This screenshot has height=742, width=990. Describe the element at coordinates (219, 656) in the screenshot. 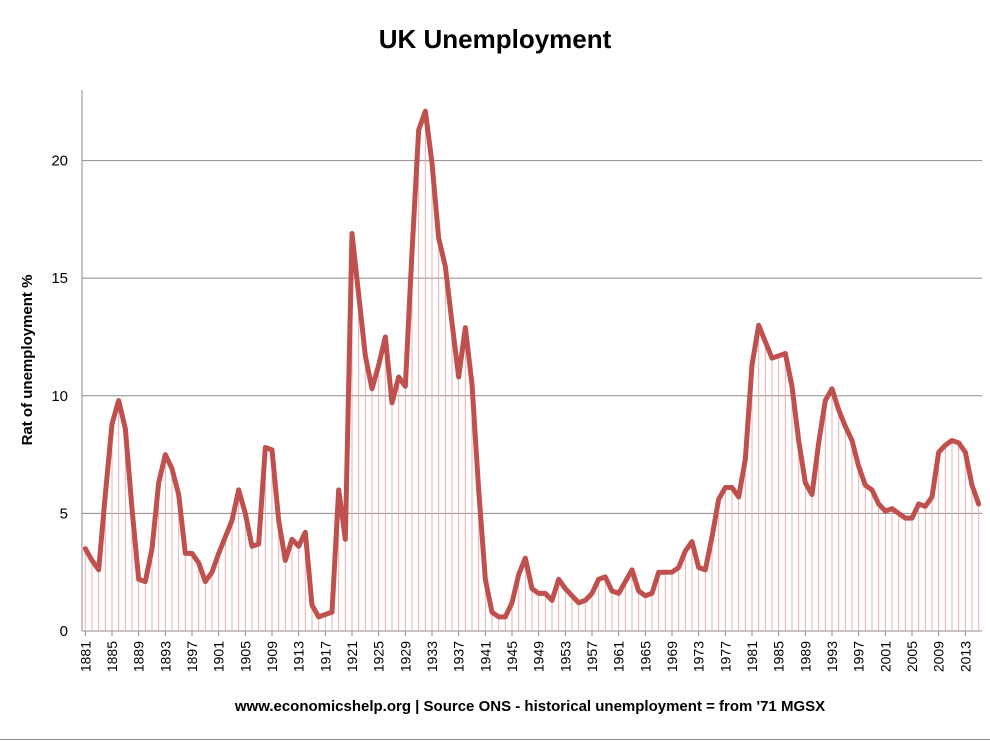

I see `x-tick-label: 1901` at that location.